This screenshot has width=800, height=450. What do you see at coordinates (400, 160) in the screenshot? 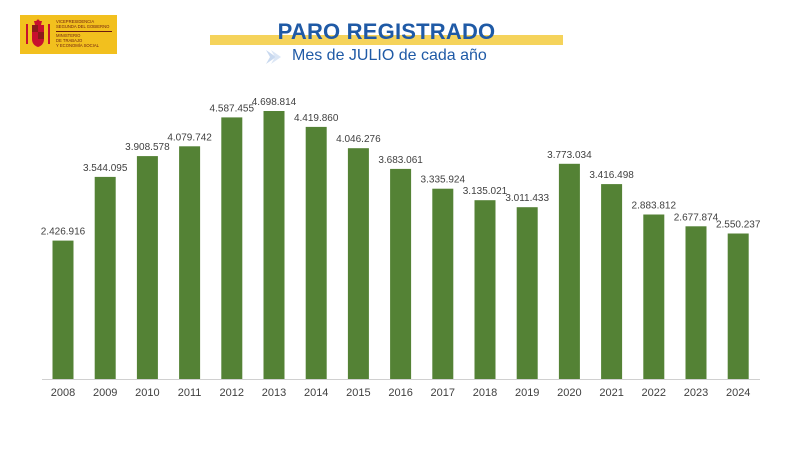
I see `data-label-2016: 3.683.061` at bounding box center [400, 160].